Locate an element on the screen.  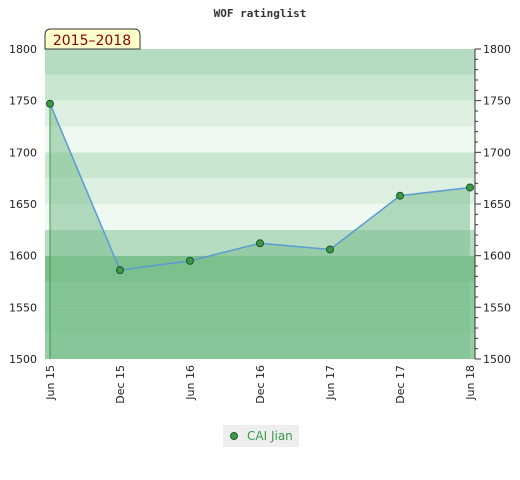
x-tick-label: Dec 15 is located at coordinates (120, 384).